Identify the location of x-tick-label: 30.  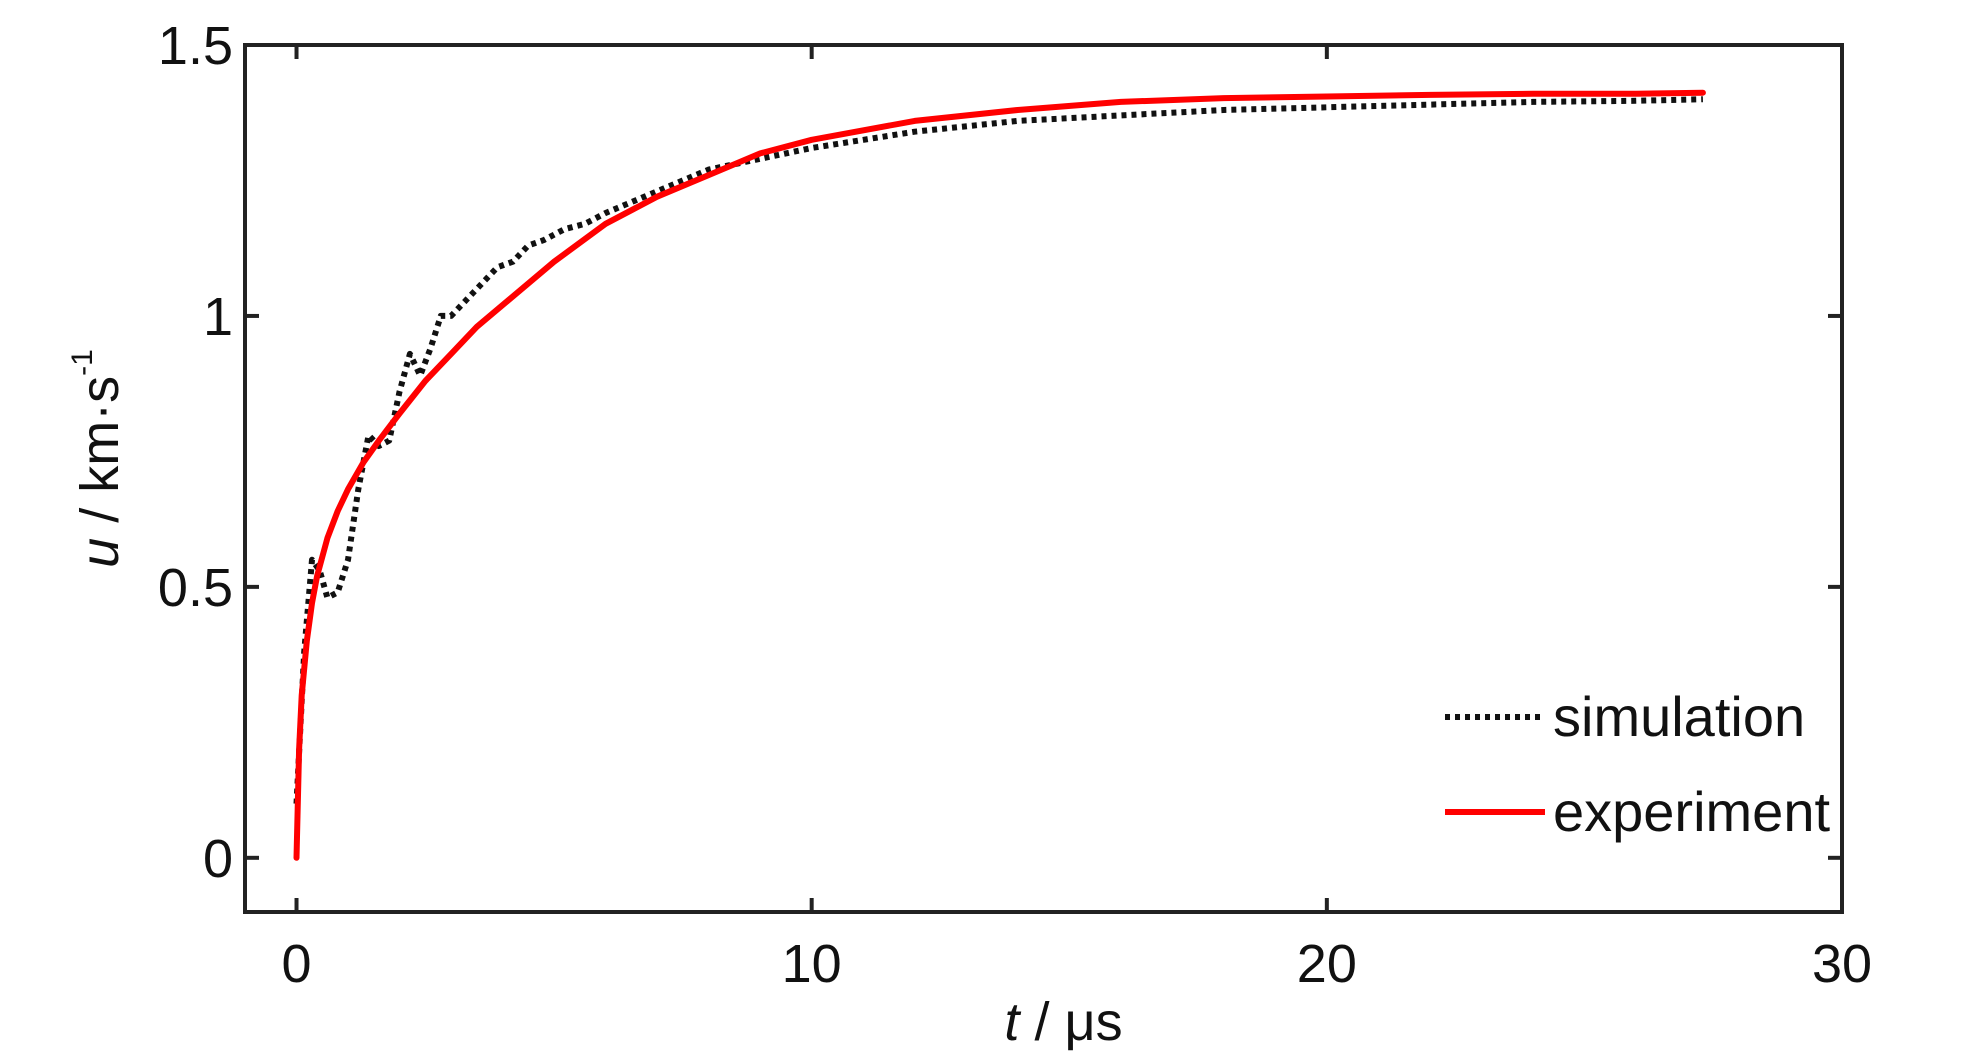
(1842, 964).